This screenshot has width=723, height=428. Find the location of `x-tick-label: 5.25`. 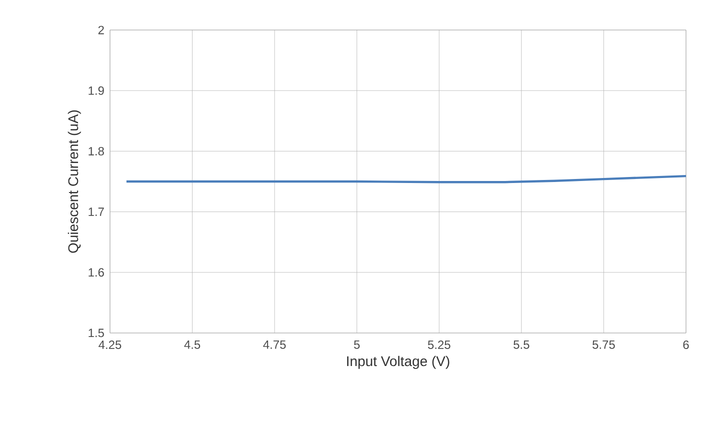

x-tick-label: 5.25 is located at coordinates (439, 345).